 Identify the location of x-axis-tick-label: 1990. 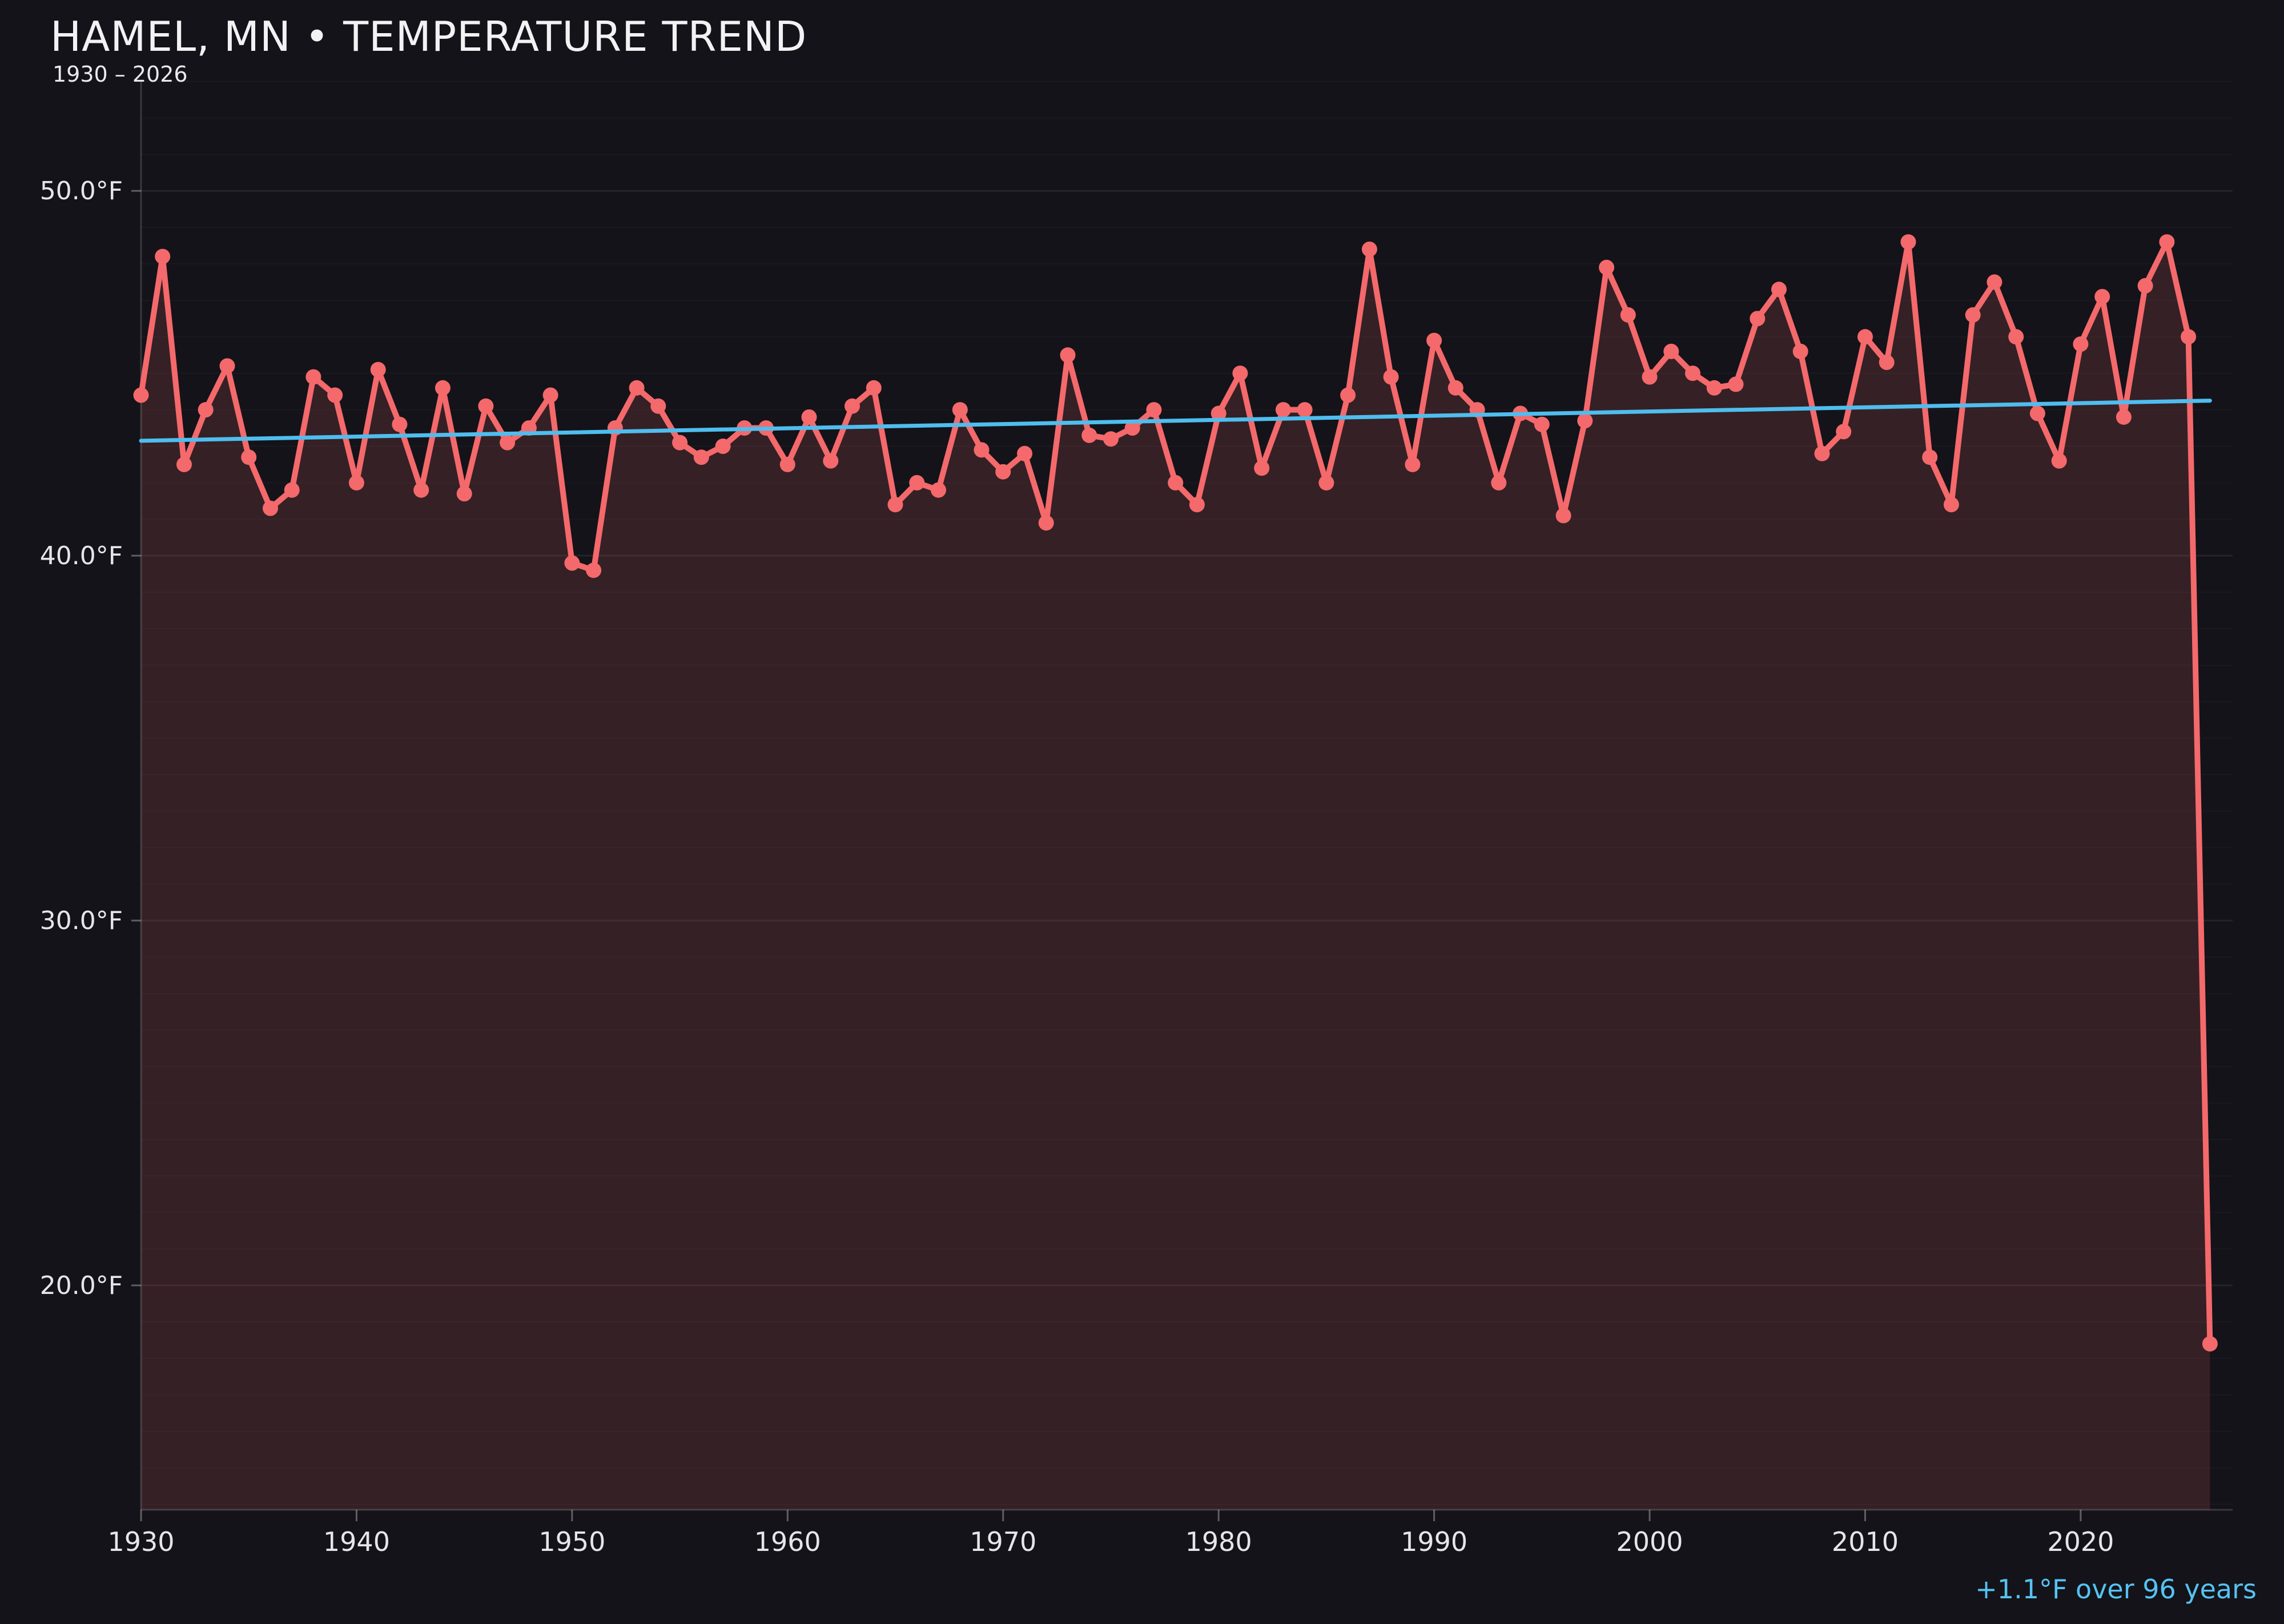
(1434, 1541).